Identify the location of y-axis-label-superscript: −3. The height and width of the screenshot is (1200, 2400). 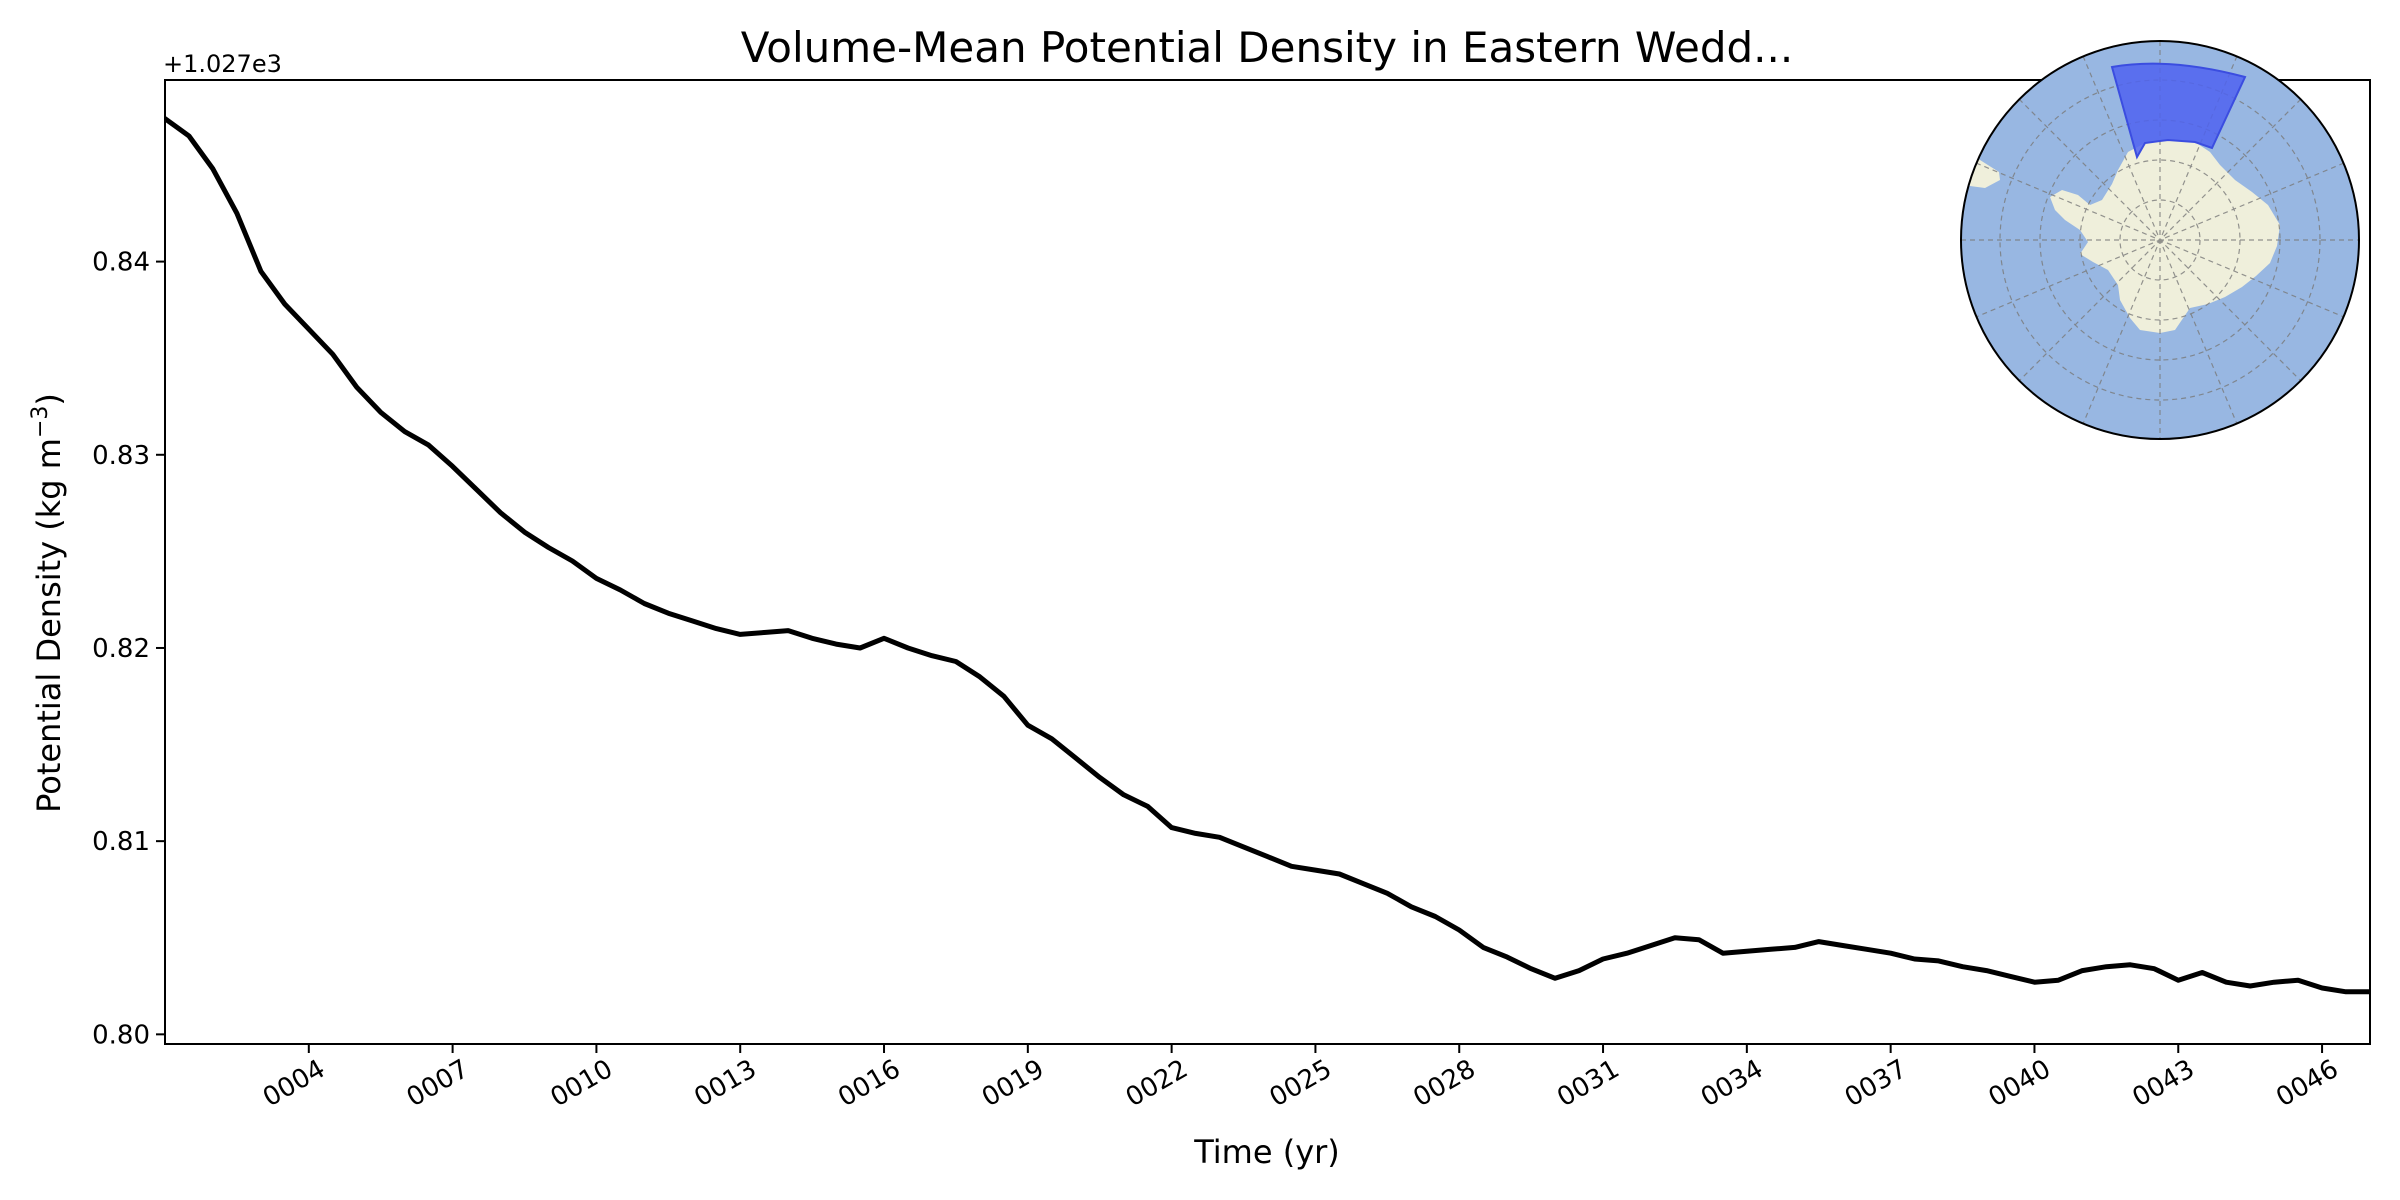
(40, 422).